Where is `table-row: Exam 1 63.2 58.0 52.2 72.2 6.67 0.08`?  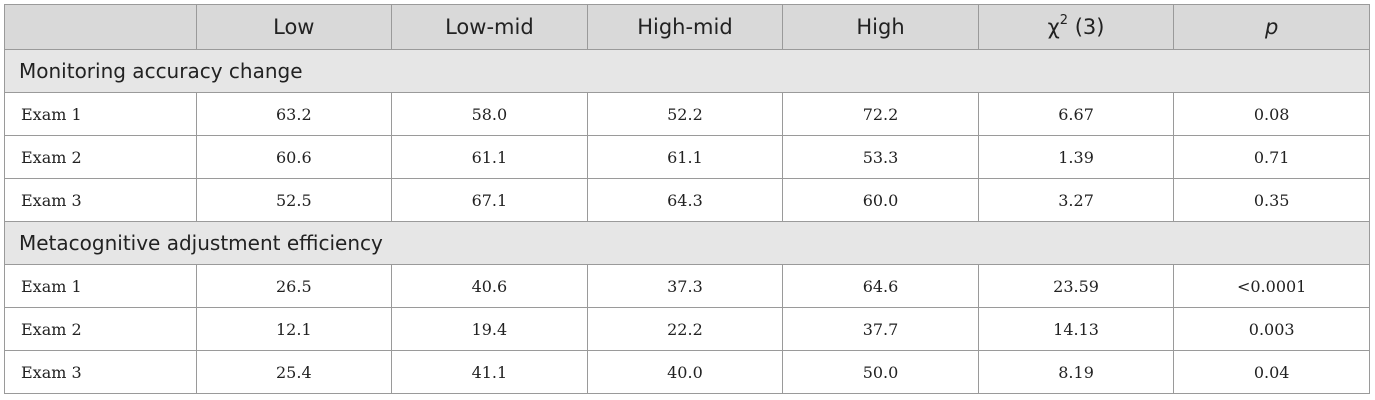 table-row: Exam 1 63.2 58.0 52.2 72.2 6.67 0.08 is located at coordinates (687, 114).